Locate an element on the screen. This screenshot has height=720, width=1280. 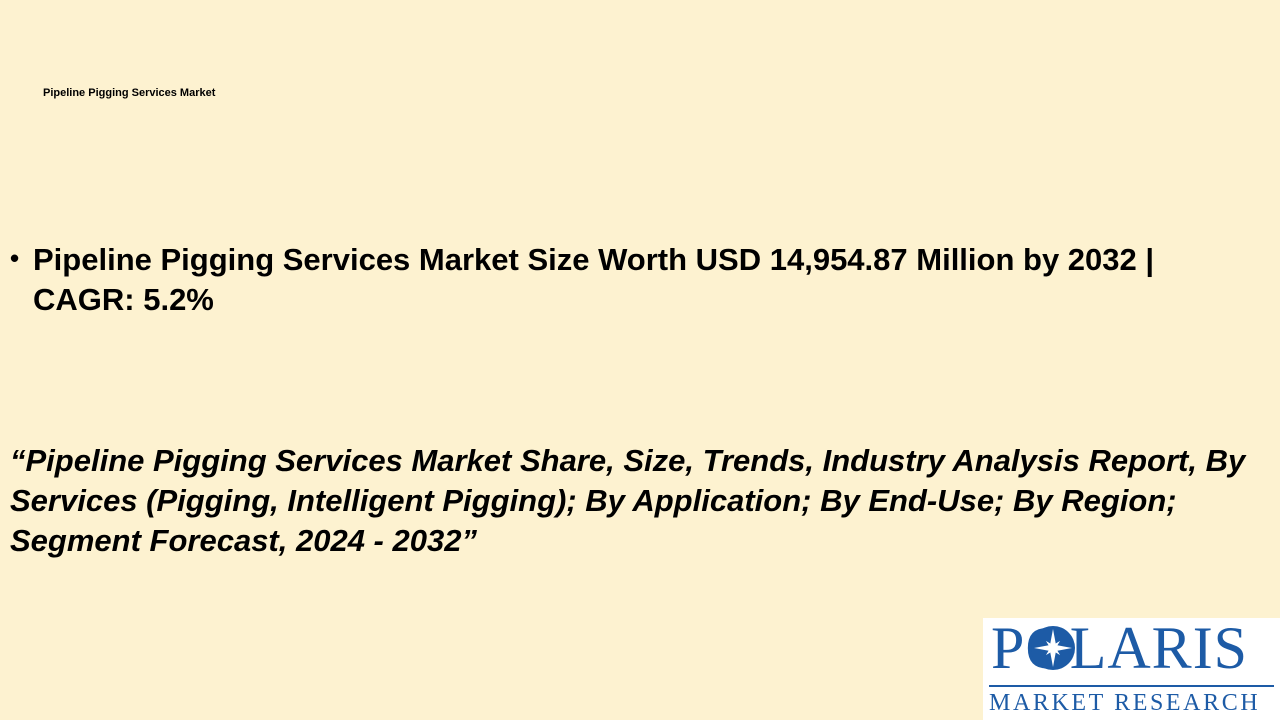
logo-icon is located at coordinates (1053, 648).